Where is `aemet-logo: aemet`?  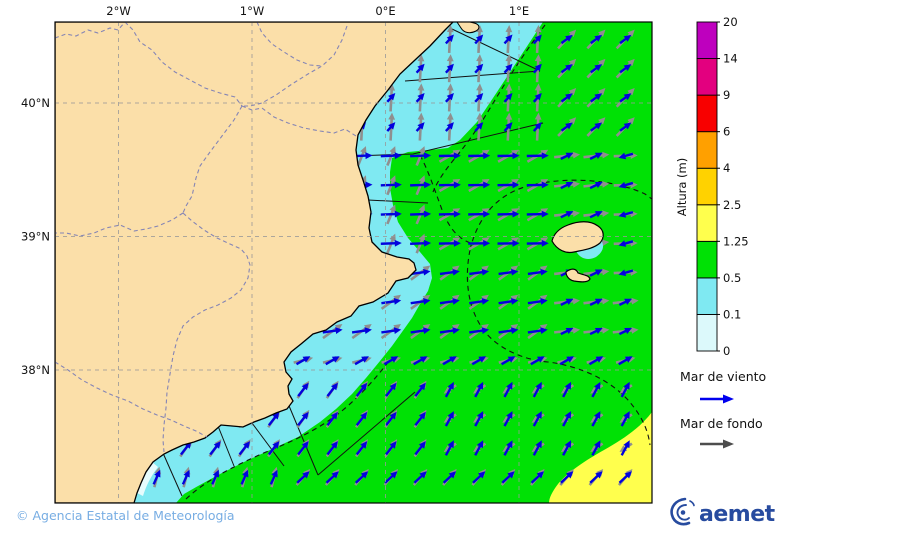
aemet-logo: aemet is located at coordinates (723, 512).